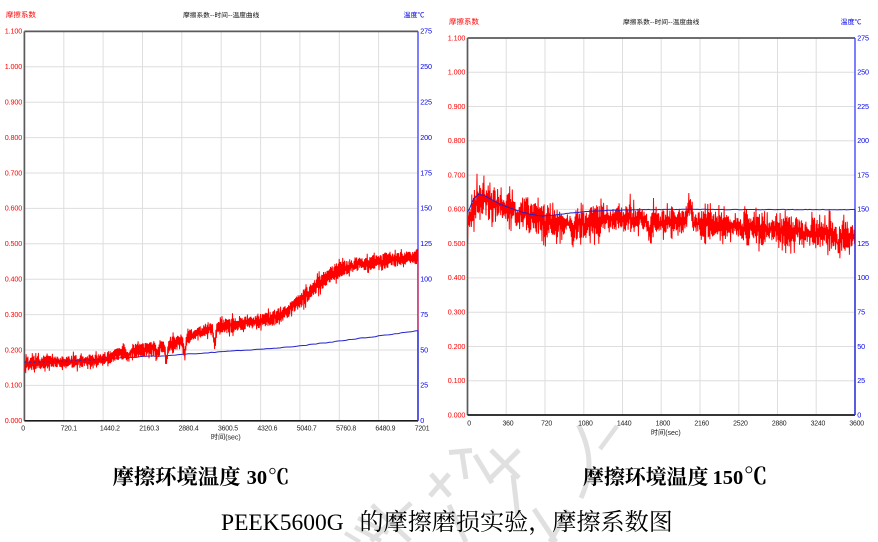 The image size is (878, 542). What do you see at coordinates (307, 428) in the screenshot?
I see `svg-text: 5040.7` at bounding box center [307, 428].